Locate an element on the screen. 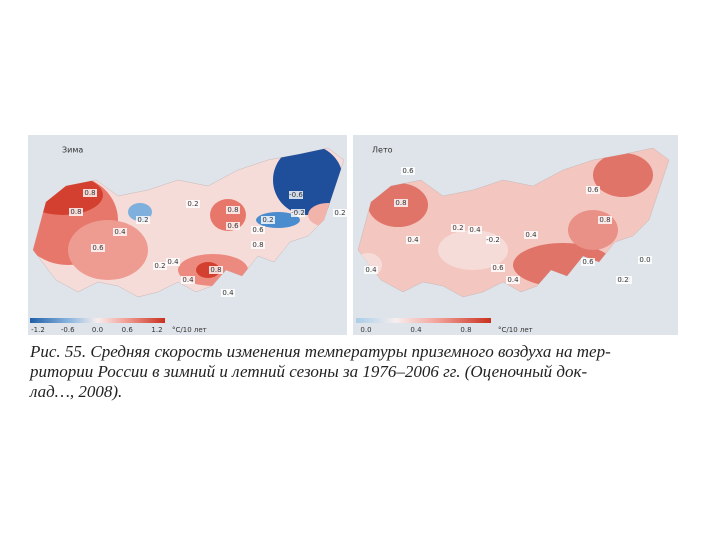  scale-tick: 1.2 is located at coordinates (156, 330).